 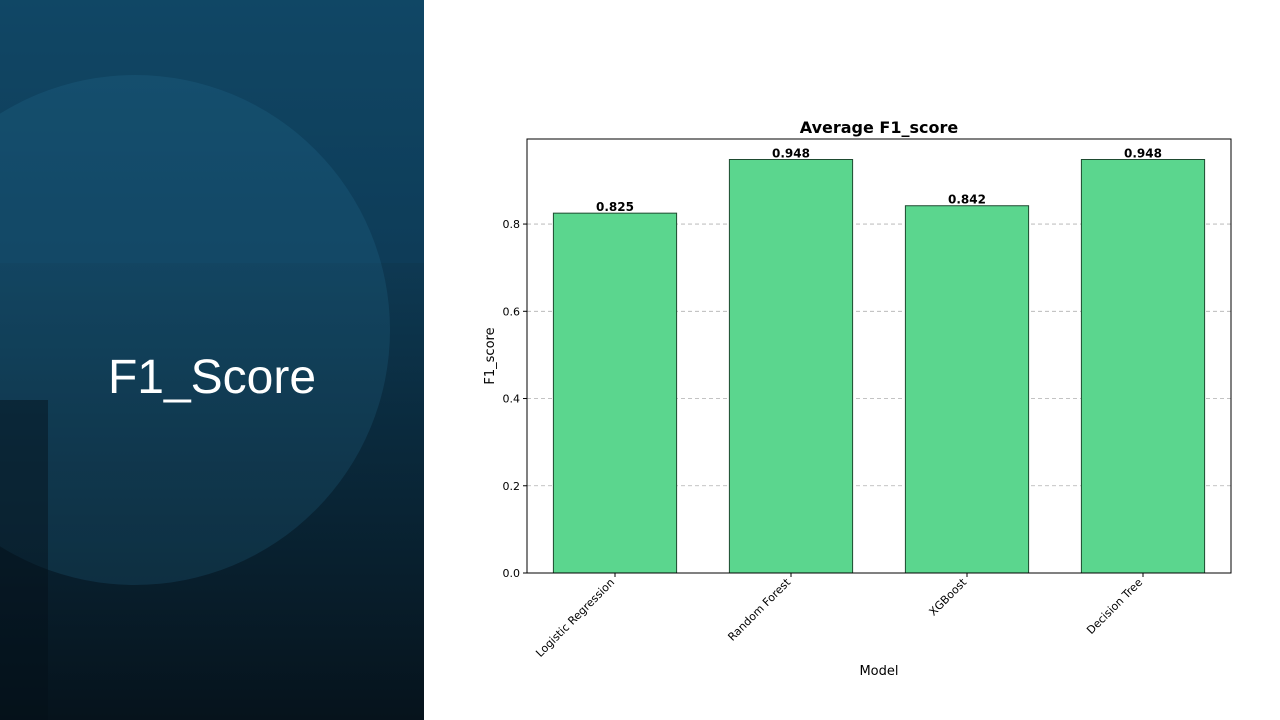 What do you see at coordinates (512, 486) in the screenshot?
I see `y-tick-label: 0.2` at bounding box center [512, 486].